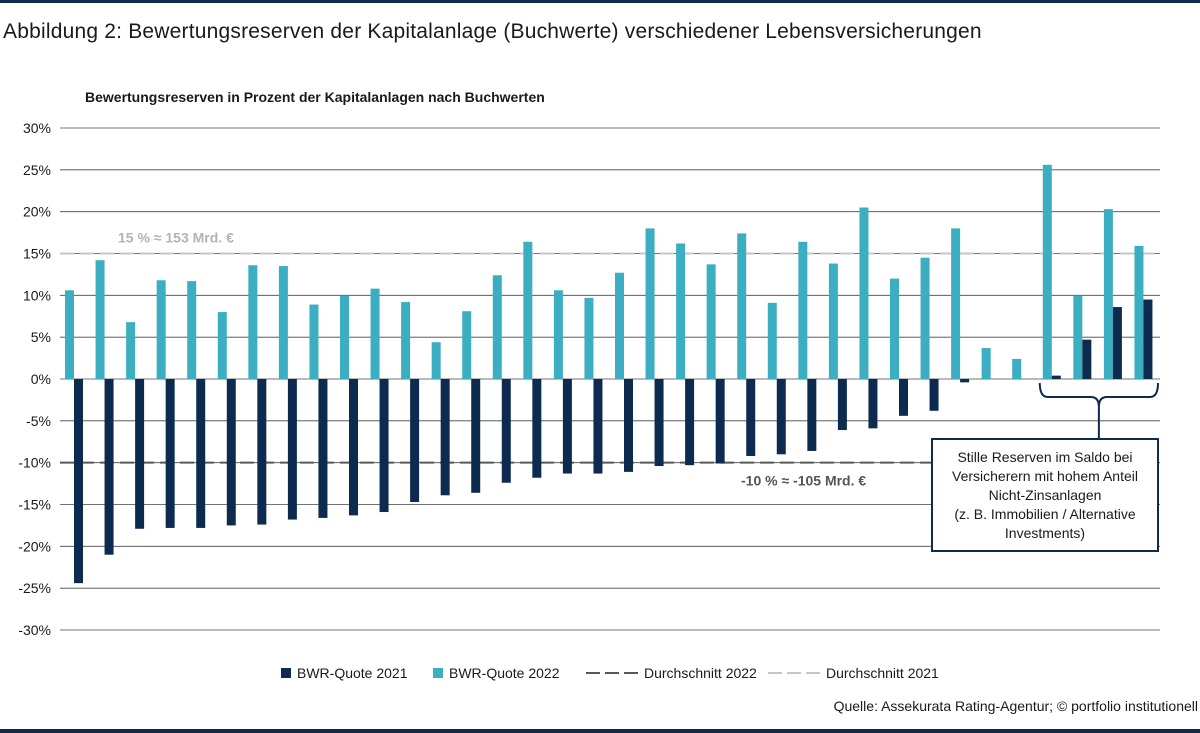  Describe the element at coordinates (700, 673) in the screenshot. I see `legend-label: Durchschnitt 2022` at that location.